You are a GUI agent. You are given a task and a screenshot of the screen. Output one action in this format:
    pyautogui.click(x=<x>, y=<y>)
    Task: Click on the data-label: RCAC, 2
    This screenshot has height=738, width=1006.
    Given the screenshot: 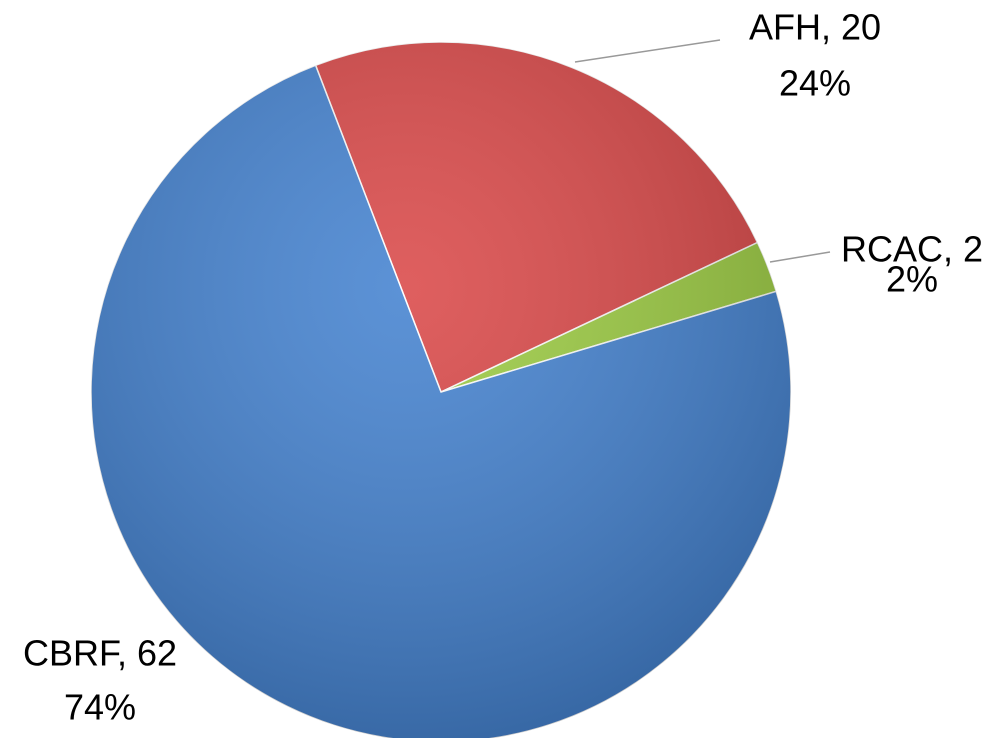 What is the action you would take?
    pyautogui.click(x=912, y=249)
    